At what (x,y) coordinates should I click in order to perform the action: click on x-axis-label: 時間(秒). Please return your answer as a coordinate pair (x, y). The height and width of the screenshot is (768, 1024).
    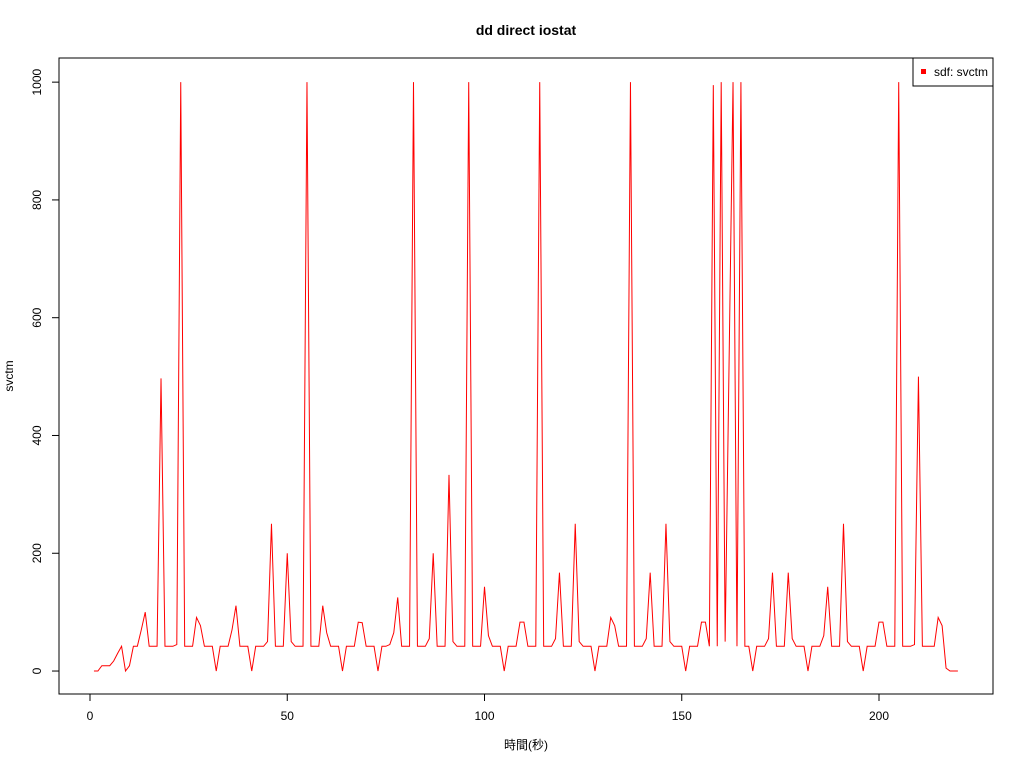
    Looking at the image, I should click on (526, 745).